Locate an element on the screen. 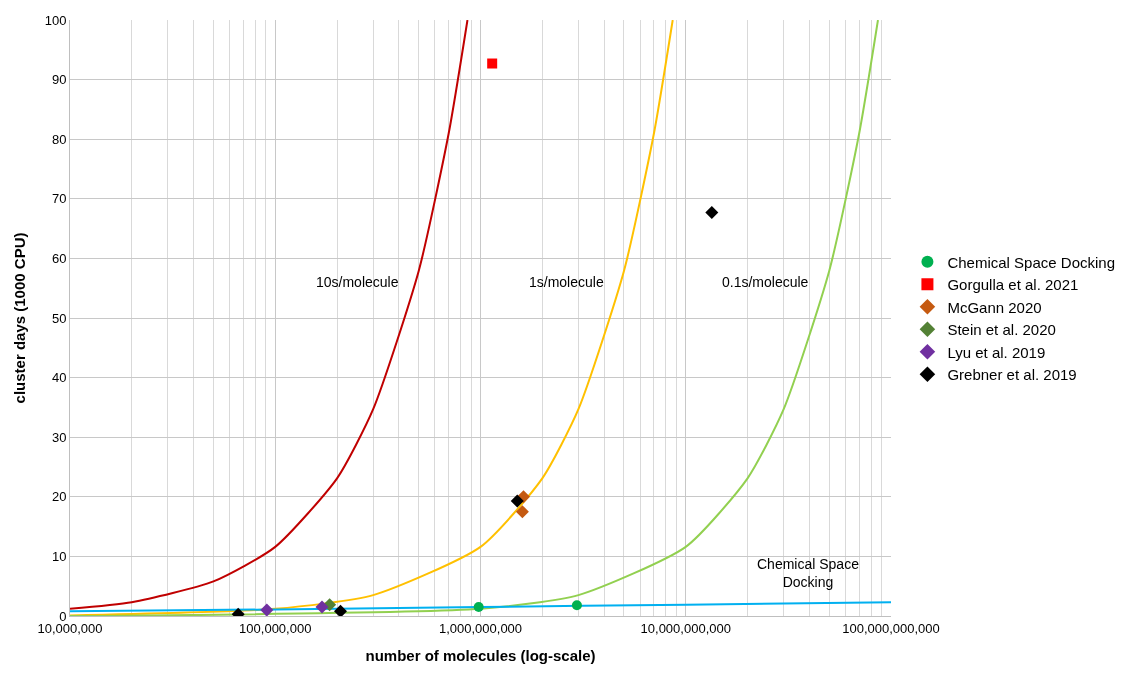  y-tick-label: 40 is located at coordinates (59, 378).